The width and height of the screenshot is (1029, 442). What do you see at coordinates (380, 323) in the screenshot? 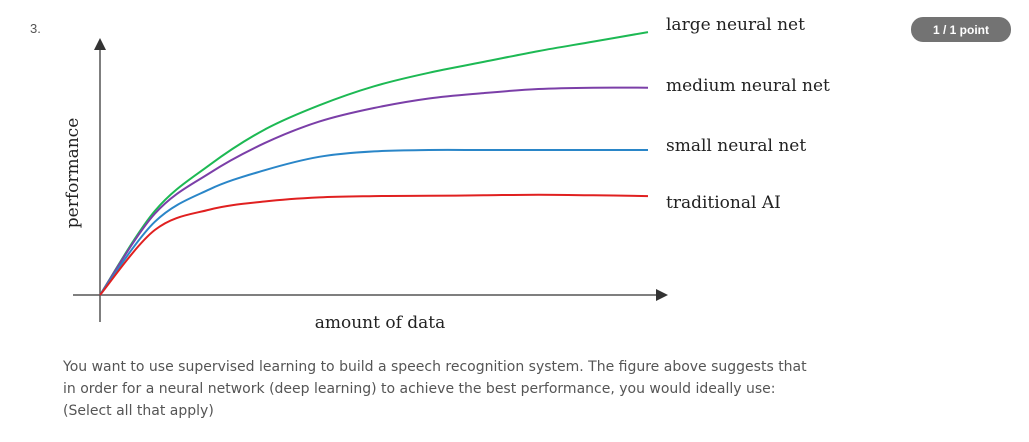
I see `x-axis-label: amount of data` at bounding box center [380, 323].